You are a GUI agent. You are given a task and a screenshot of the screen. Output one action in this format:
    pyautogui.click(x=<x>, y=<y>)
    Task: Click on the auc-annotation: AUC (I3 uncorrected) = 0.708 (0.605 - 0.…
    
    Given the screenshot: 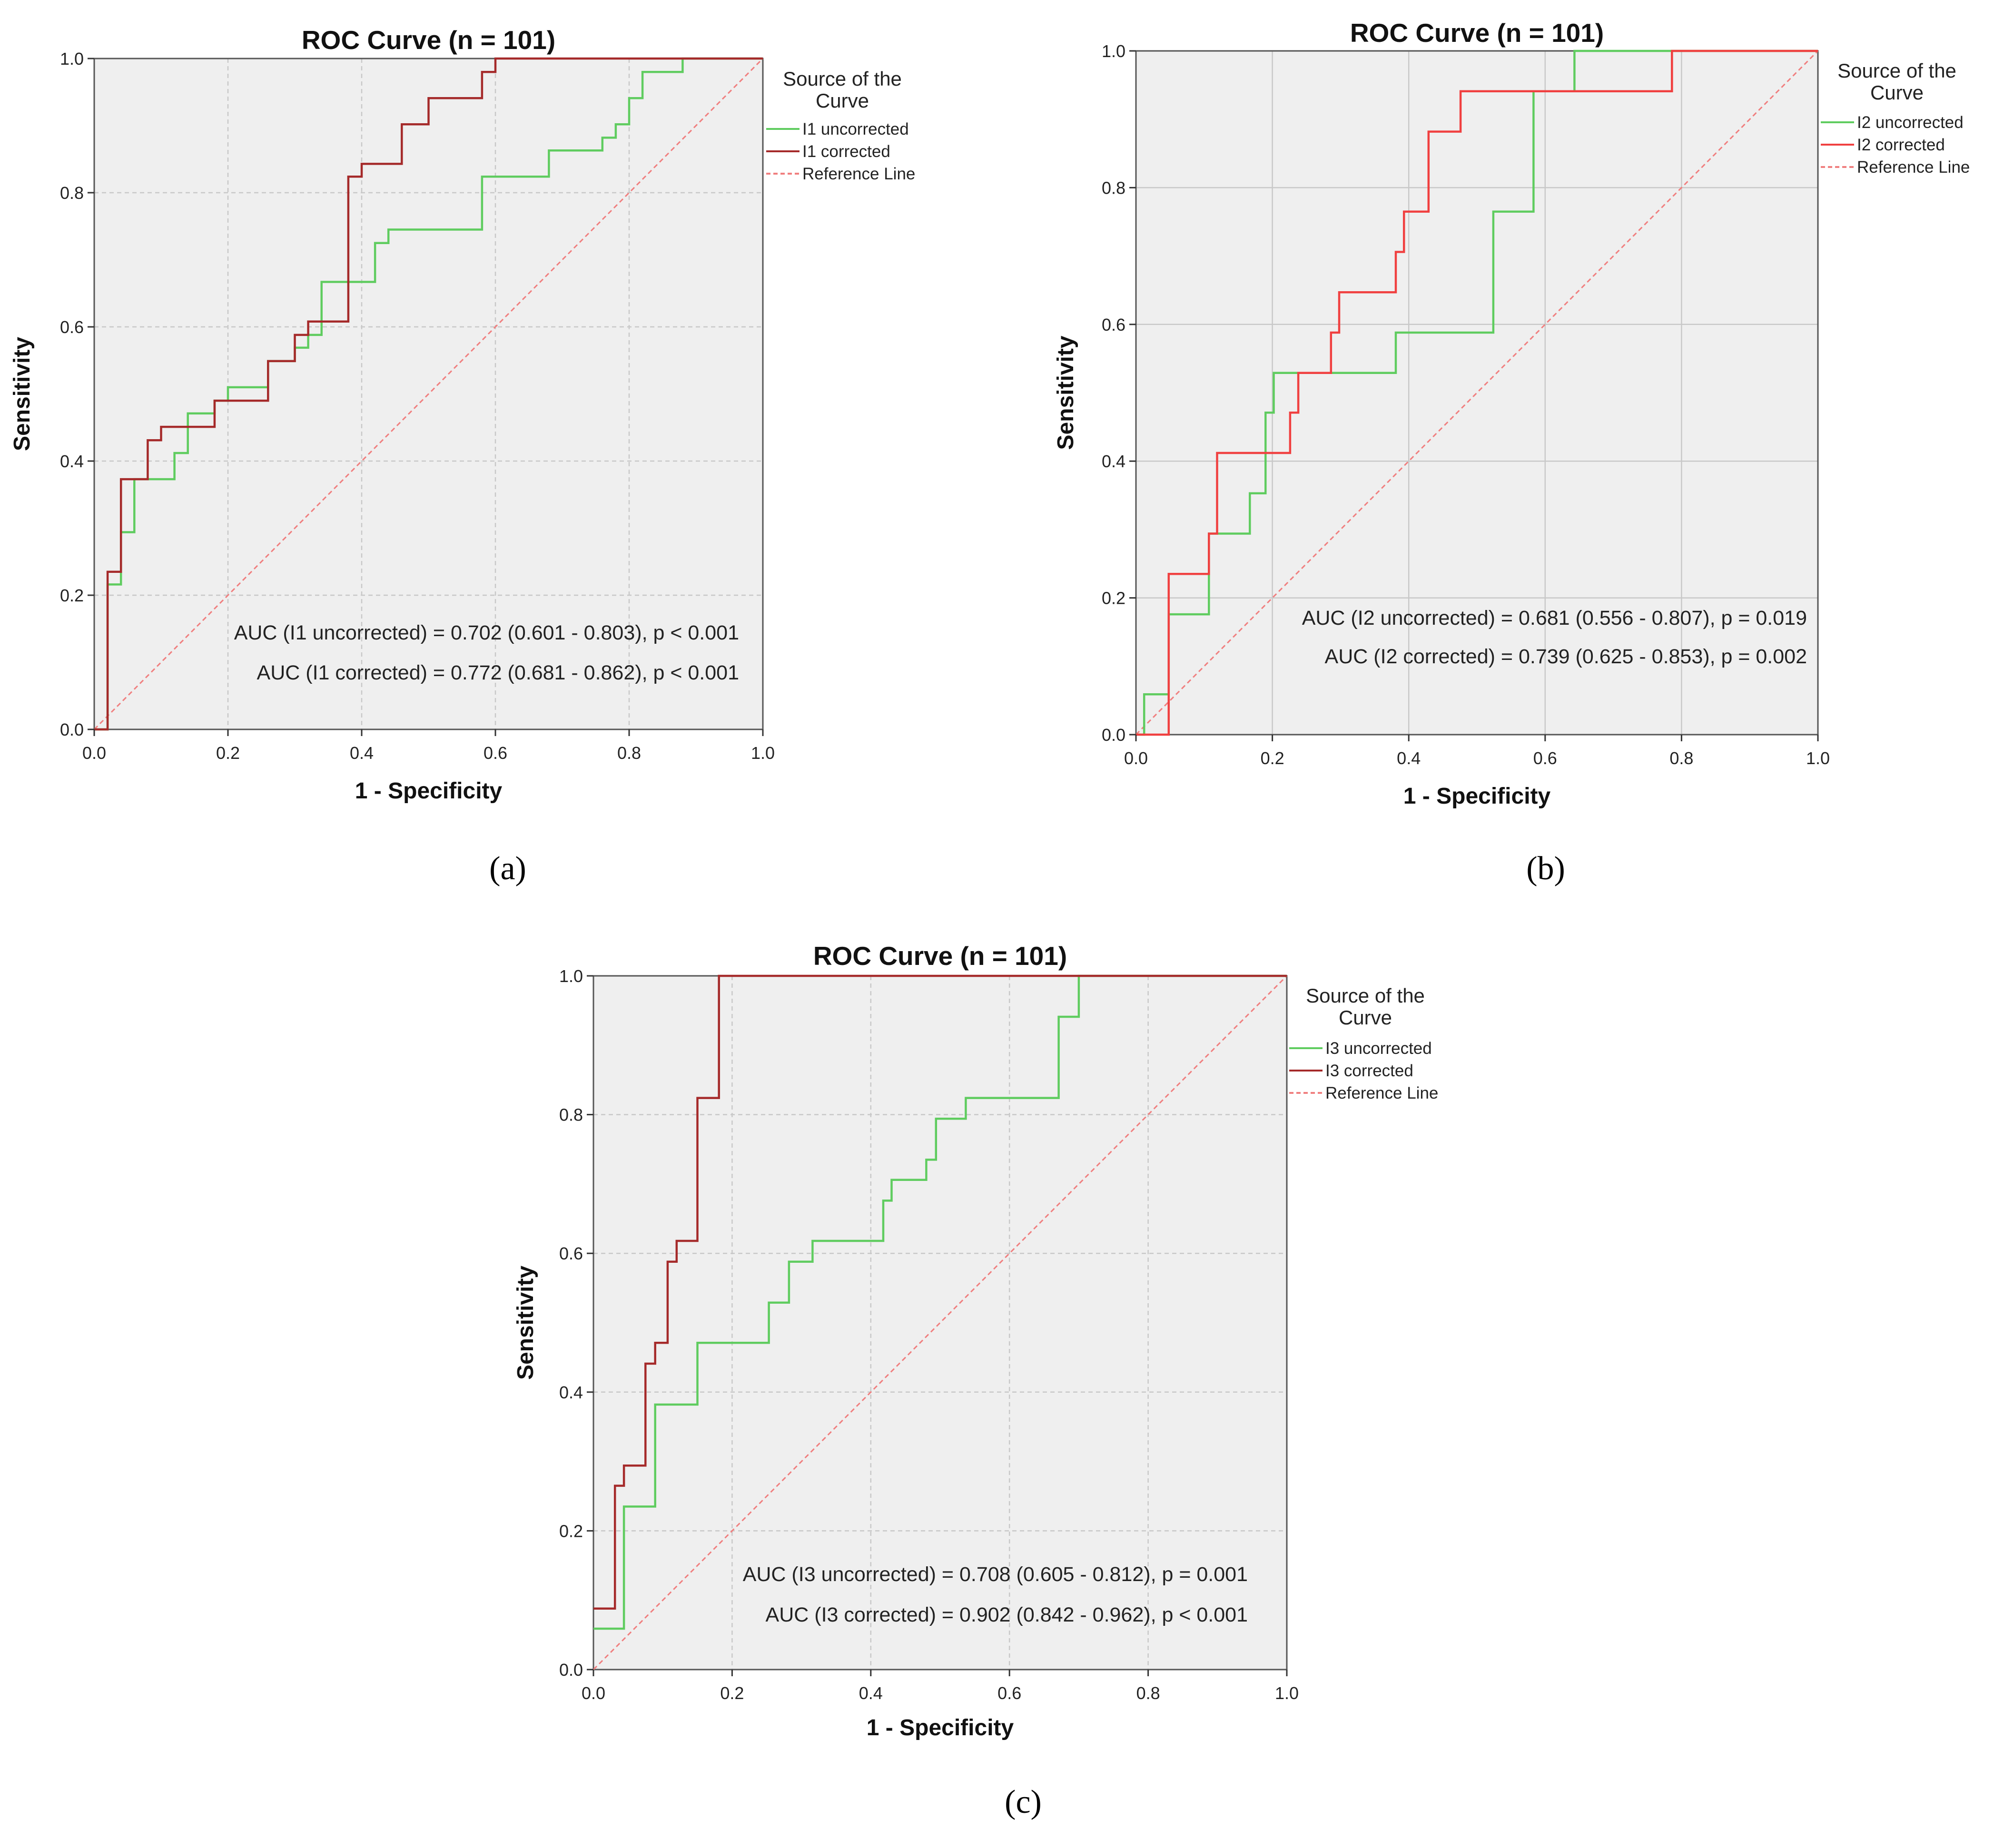 What is the action you would take?
    pyautogui.click(x=995, y=1574)
    